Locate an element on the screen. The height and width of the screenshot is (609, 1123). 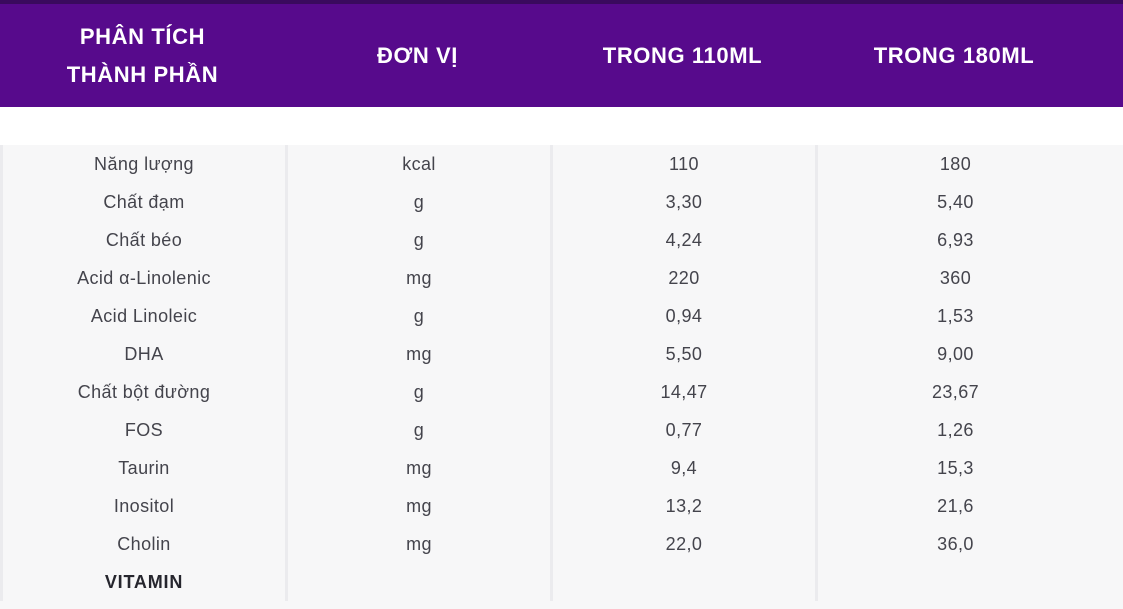
table-row: FOS g 0,77 1,26 is located at coordinates (561, 430).